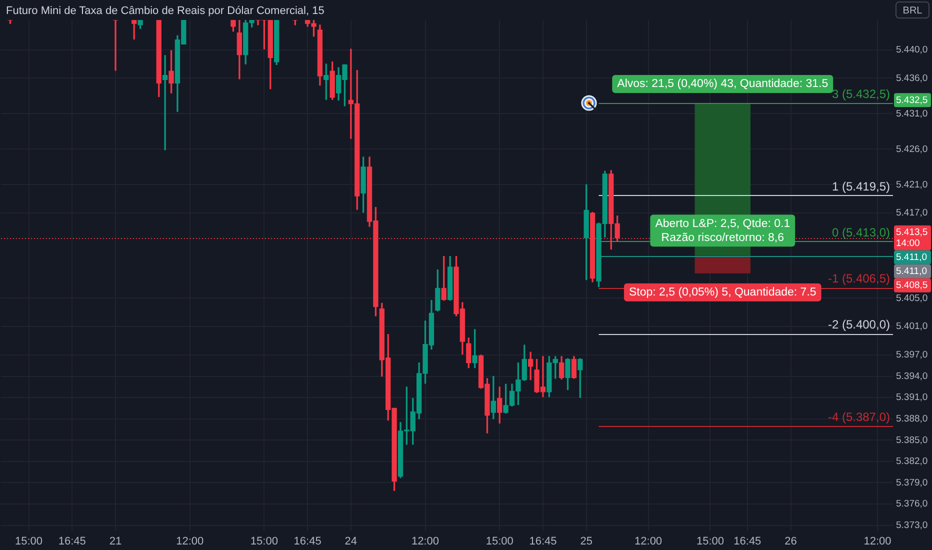 This screenshot has height=550, width=932. What do you see at coordinates (351, 542) in the screenshot?
I see `x-tick-label: 24` at bounding box center [351, 542].